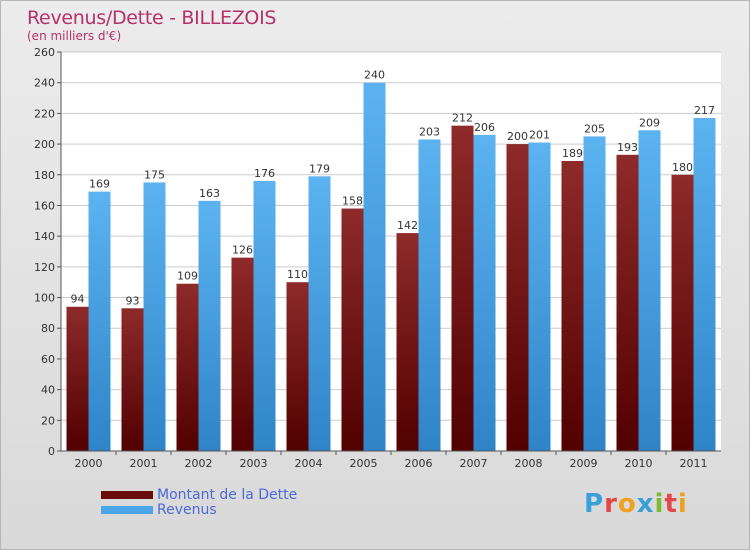 The image size is (750, 551). I want to click on x-tick-label: 2004, so click(309, 463).